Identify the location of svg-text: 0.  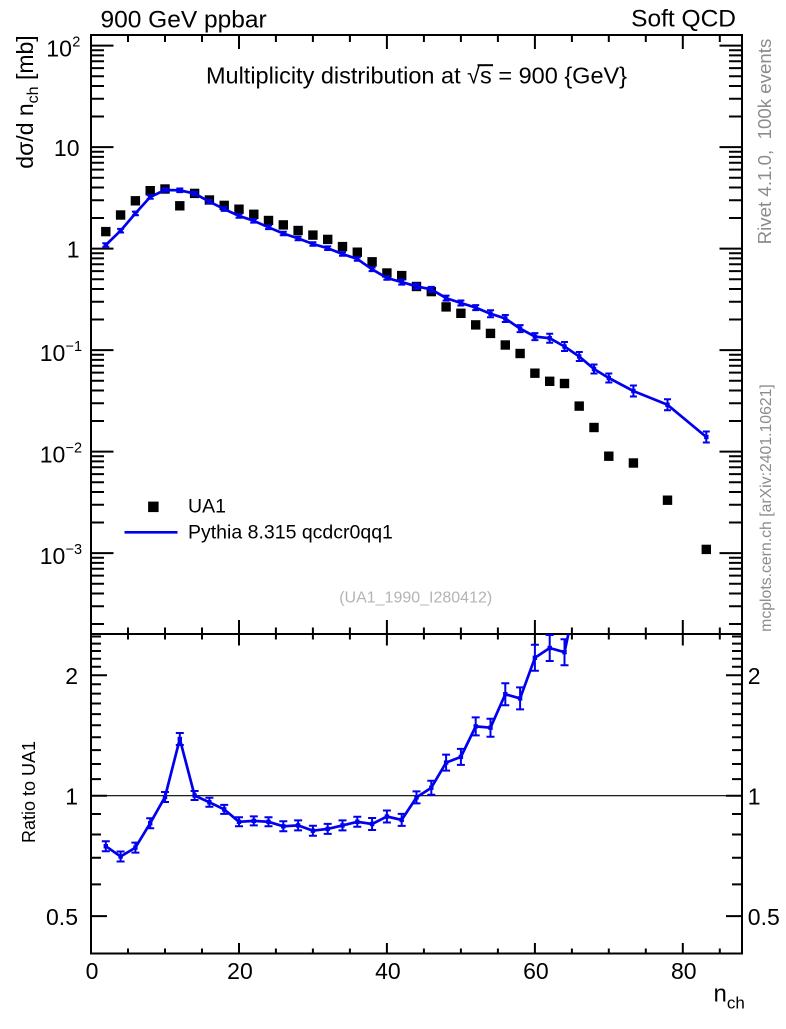
(92, 971).